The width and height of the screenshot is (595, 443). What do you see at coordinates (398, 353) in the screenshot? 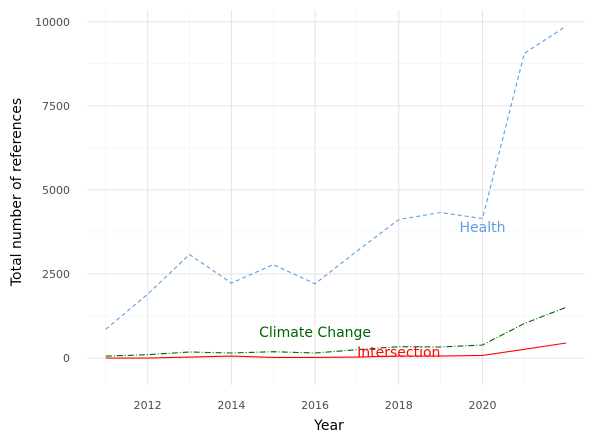
I see `intersection-series-label: Intersection` at bounding box center [398, 353].